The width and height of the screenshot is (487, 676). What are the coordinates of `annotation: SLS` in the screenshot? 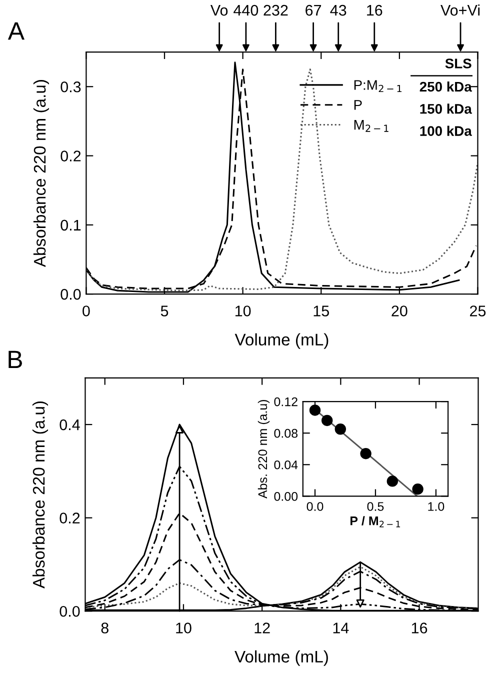 It's located at (458, 63).